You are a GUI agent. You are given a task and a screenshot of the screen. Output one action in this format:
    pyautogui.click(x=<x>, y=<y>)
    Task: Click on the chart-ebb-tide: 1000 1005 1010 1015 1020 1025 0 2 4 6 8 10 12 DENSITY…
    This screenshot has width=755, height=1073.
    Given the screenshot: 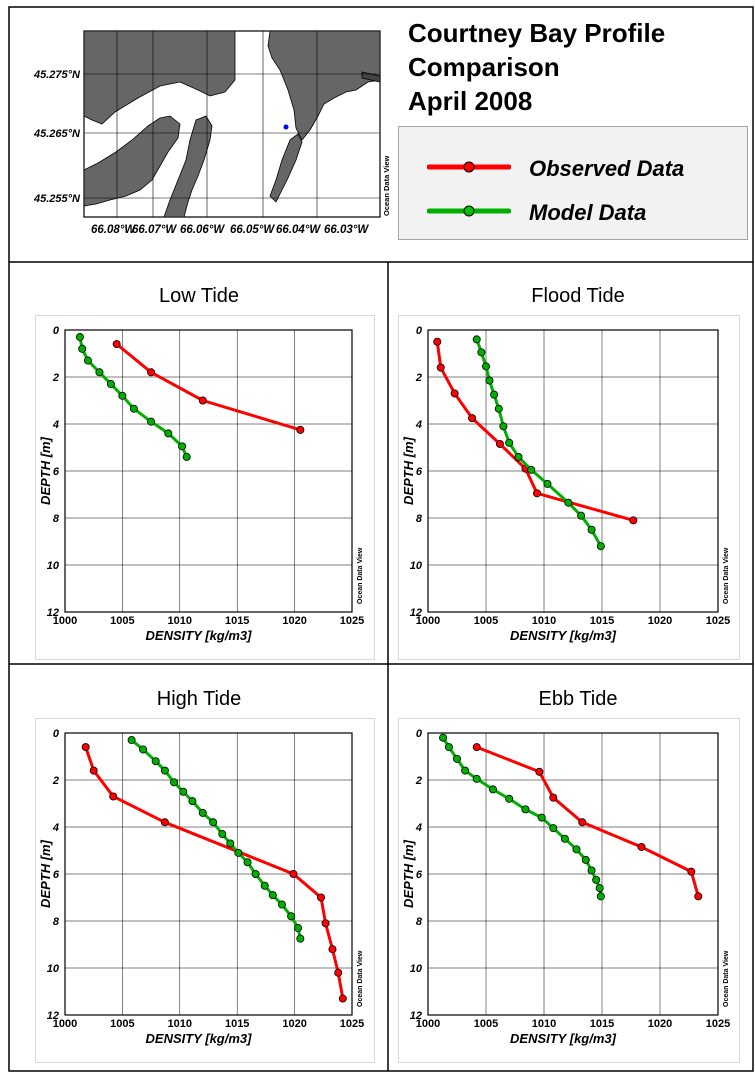 What is the action you would take?
    pyautogui.click(x=569, y=890)
    